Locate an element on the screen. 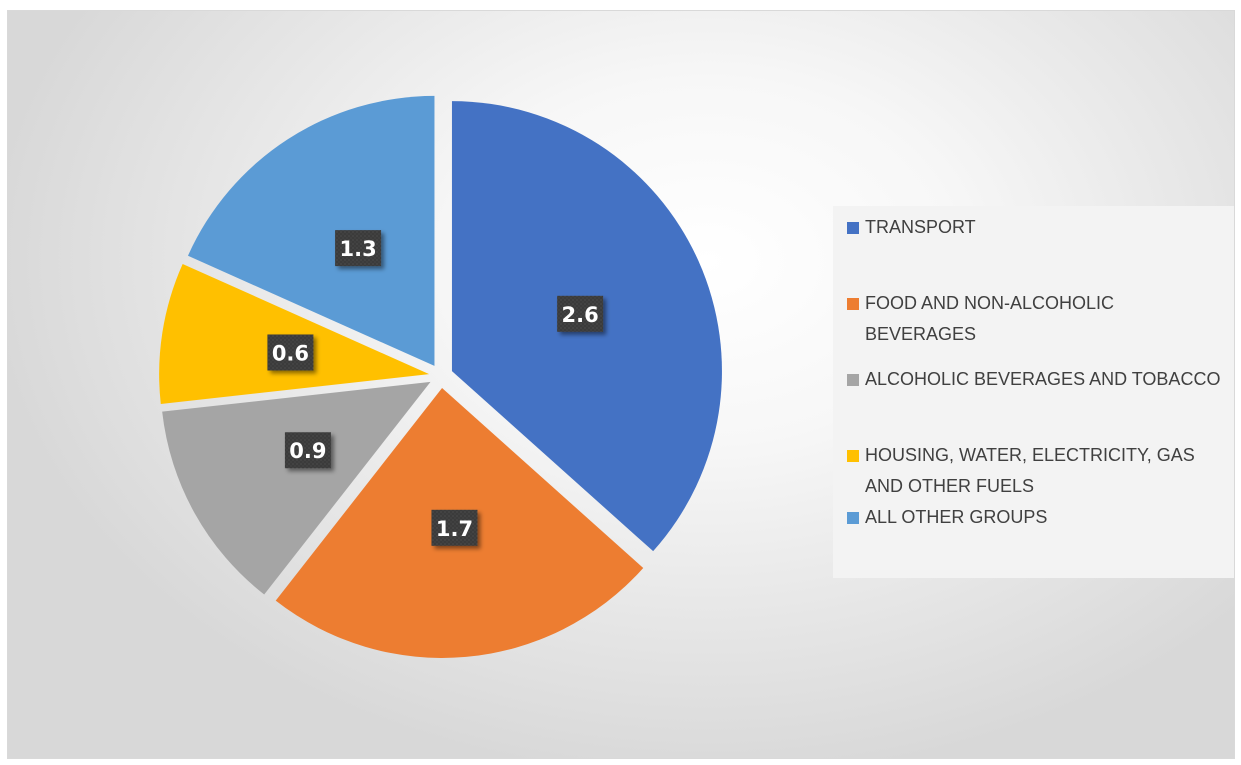  data-label: 1.7 is located at coordinates (454, 527).